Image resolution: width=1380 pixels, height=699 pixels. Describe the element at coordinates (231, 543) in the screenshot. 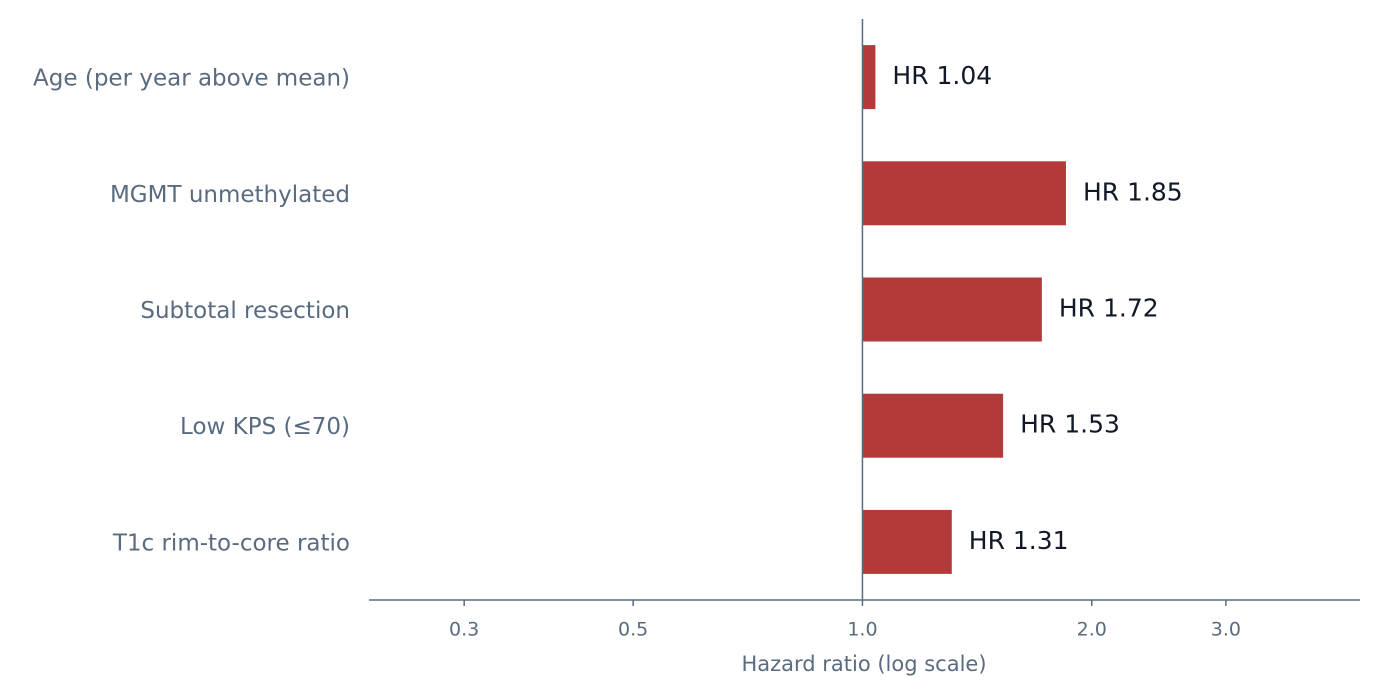

I see `y-tick-label: T1c rim-to-core ratio` at that location.